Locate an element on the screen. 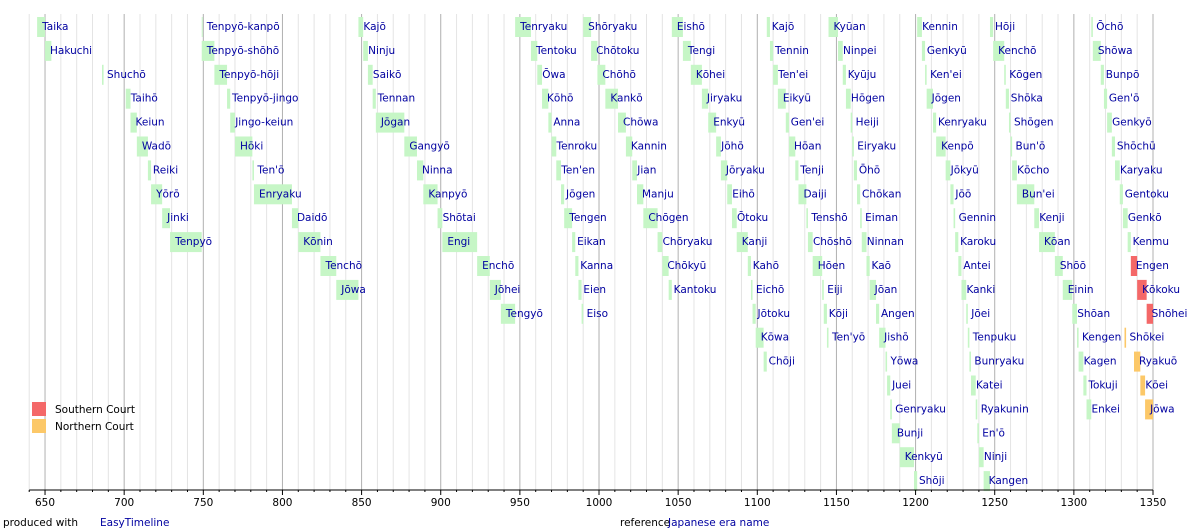 Image resolution: width=1200 pixels, height=530 pixels. era-label: Kanji is located at coordinates (755, 242).